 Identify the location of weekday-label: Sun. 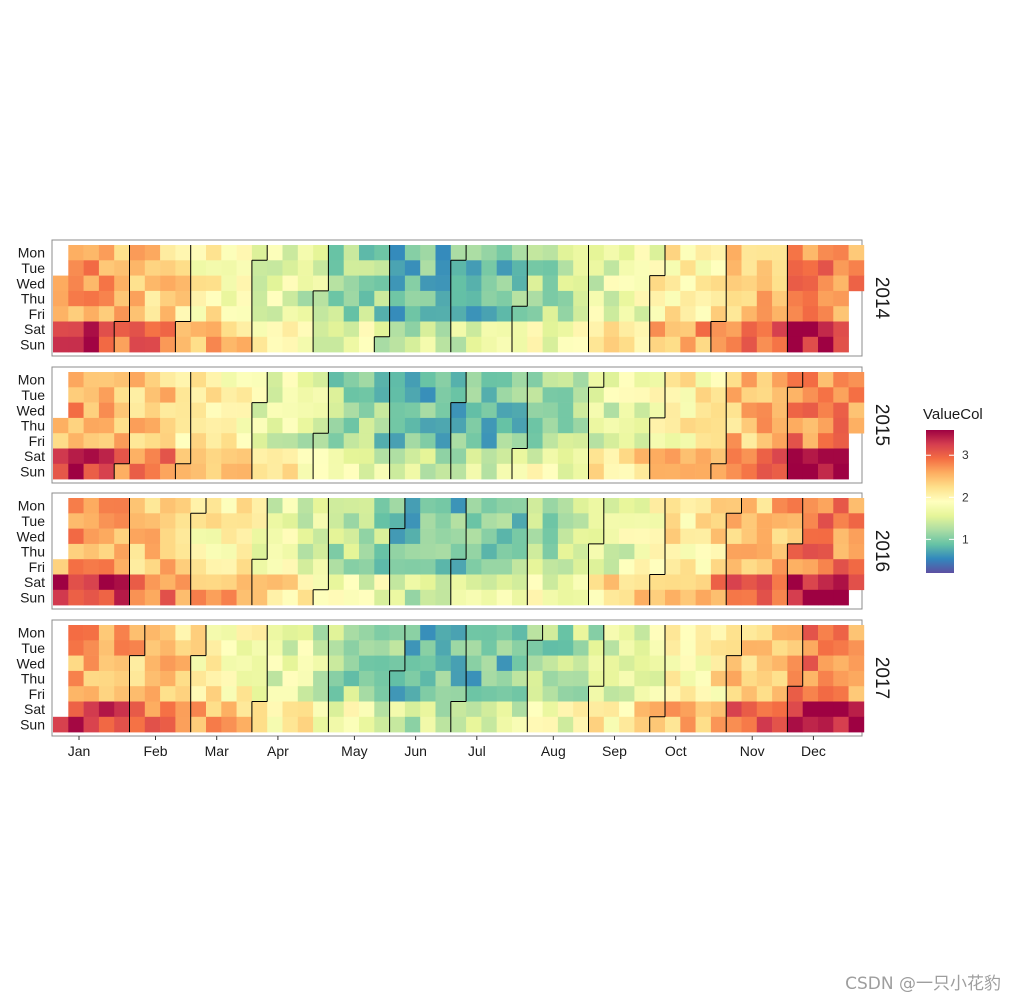
(32, 724).